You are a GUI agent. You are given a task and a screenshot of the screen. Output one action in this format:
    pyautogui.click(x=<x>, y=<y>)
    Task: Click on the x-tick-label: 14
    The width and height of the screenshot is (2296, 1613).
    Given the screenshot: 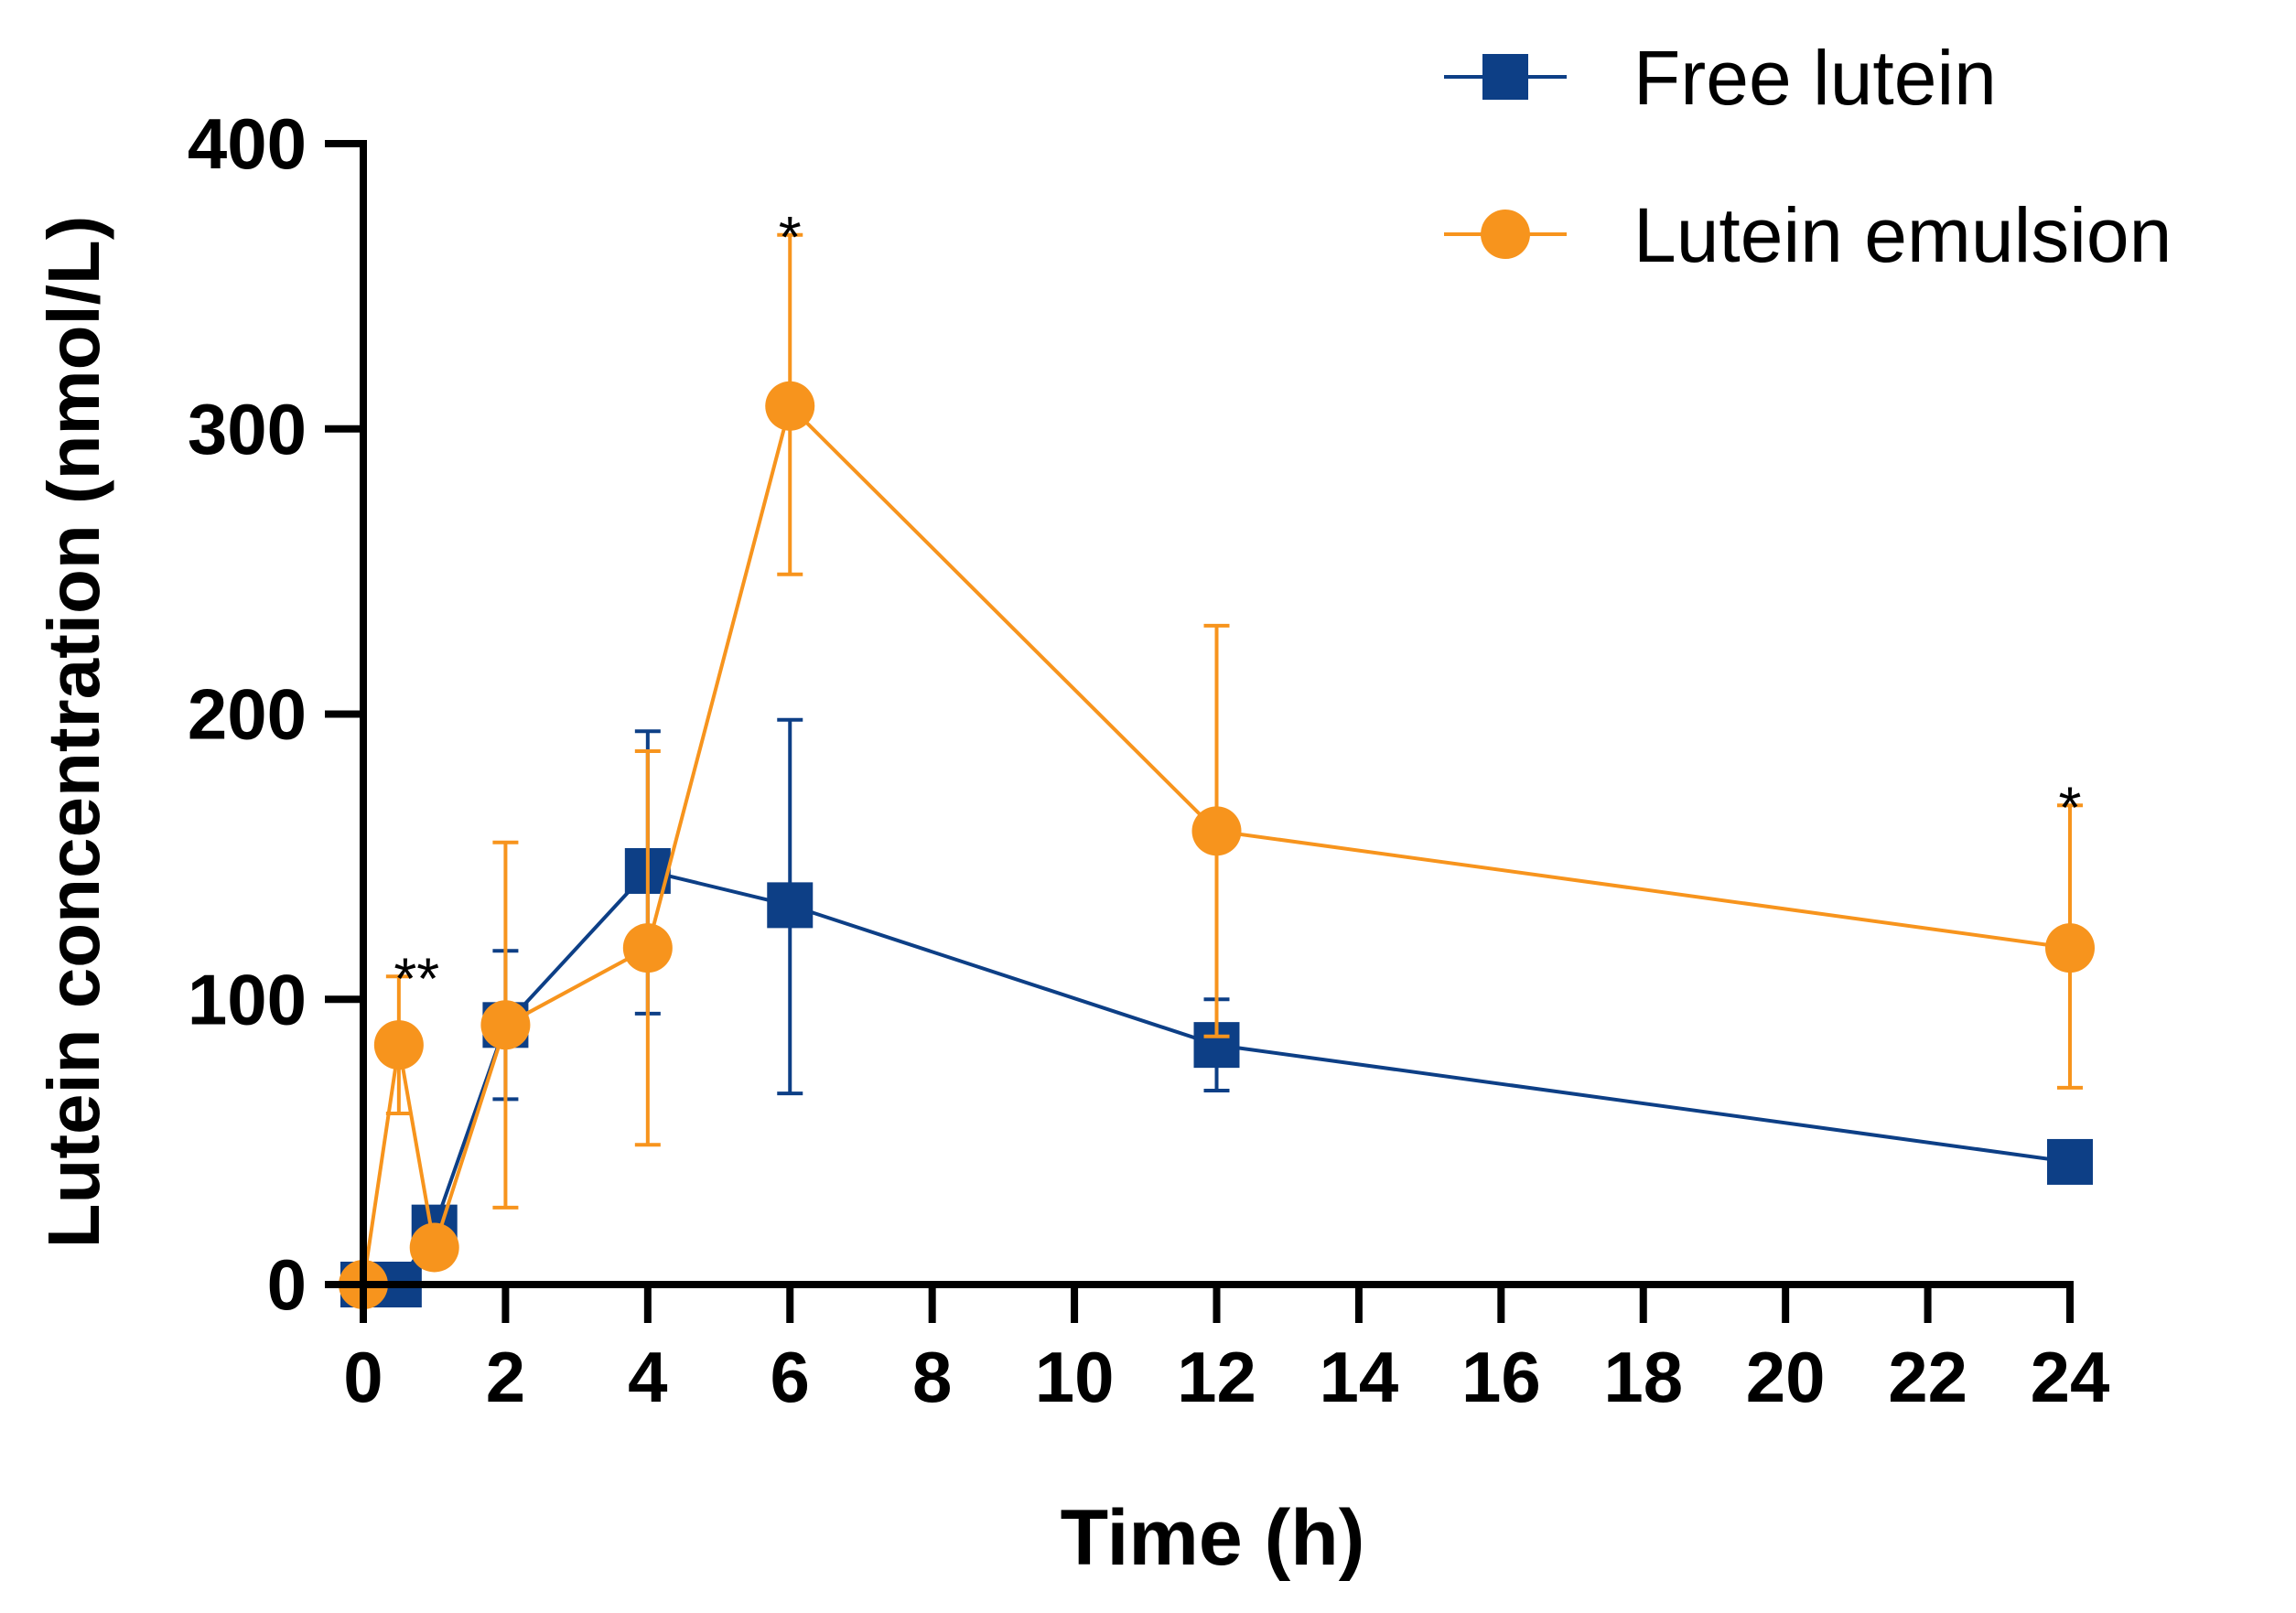 What is the action you would take?
    pyautogui.click(x=1359, y=1377)
    